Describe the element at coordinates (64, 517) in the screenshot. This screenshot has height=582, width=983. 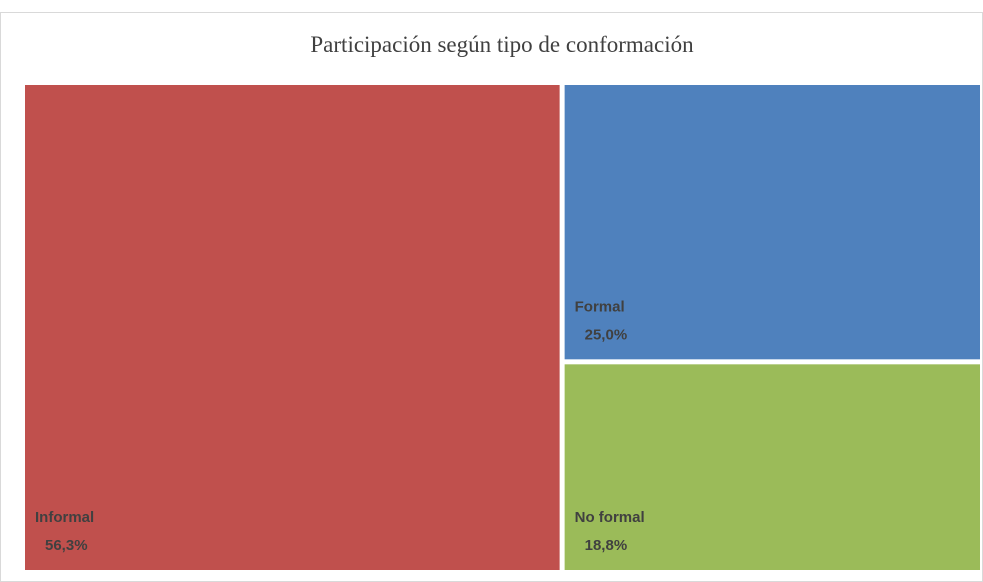
I see `tile-label: Informal` at that location.